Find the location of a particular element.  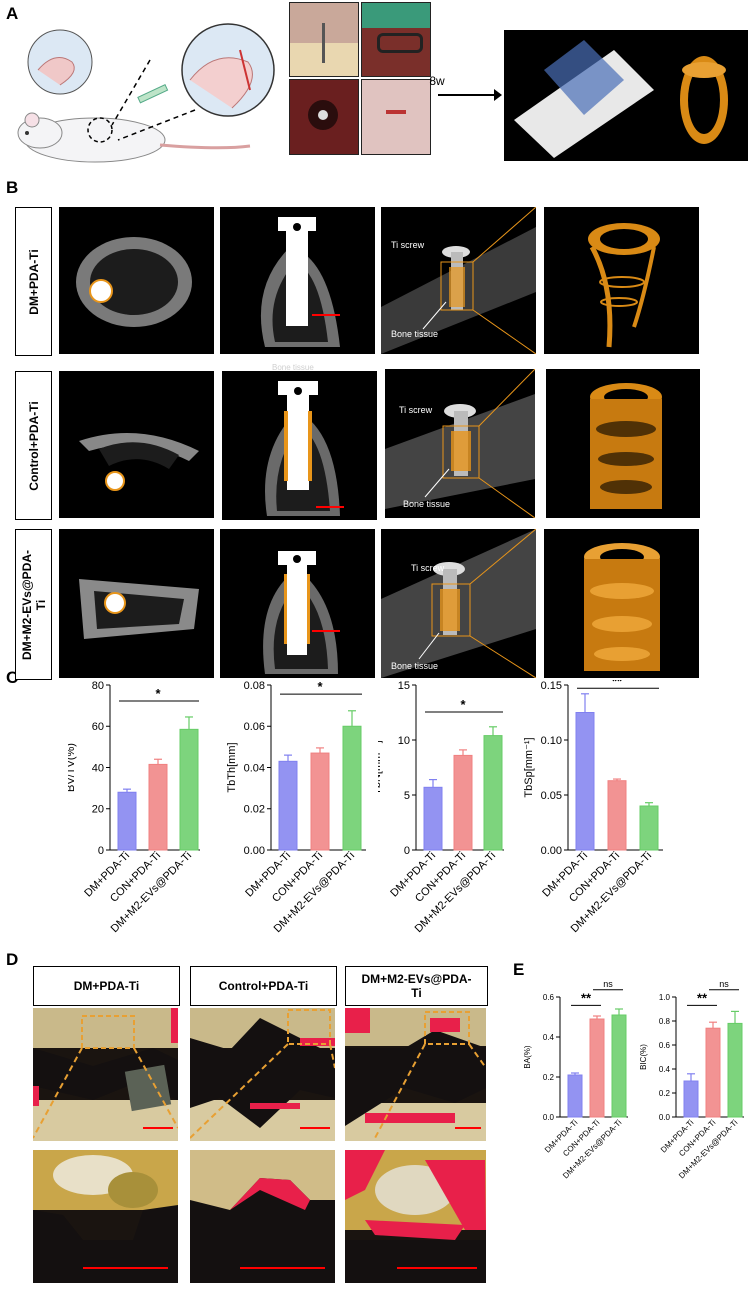

histology-m2-zoom is located at coordinates (415, 1216).